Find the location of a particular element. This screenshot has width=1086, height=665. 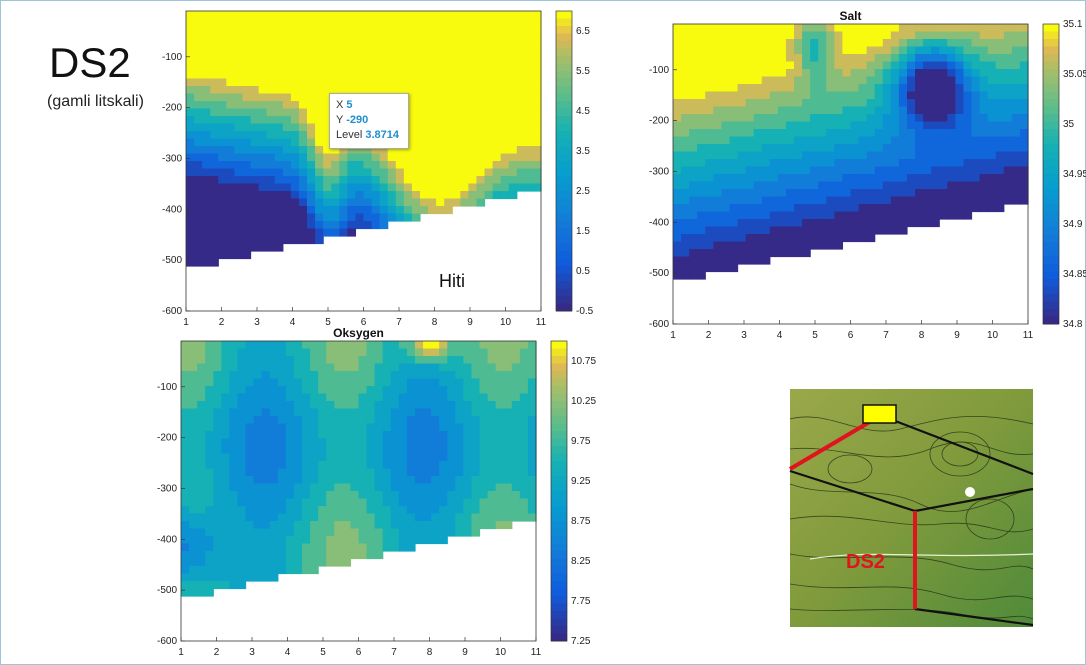

colorbar-tick-label: 9.25 is located at coordinates (581, 481).